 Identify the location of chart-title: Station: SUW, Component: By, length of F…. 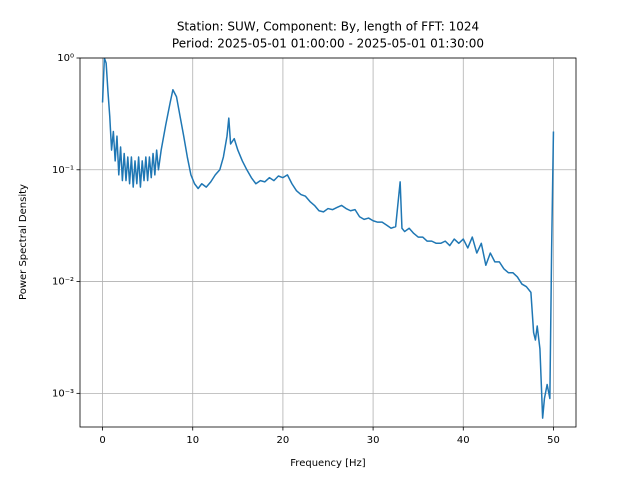
(328, 27).